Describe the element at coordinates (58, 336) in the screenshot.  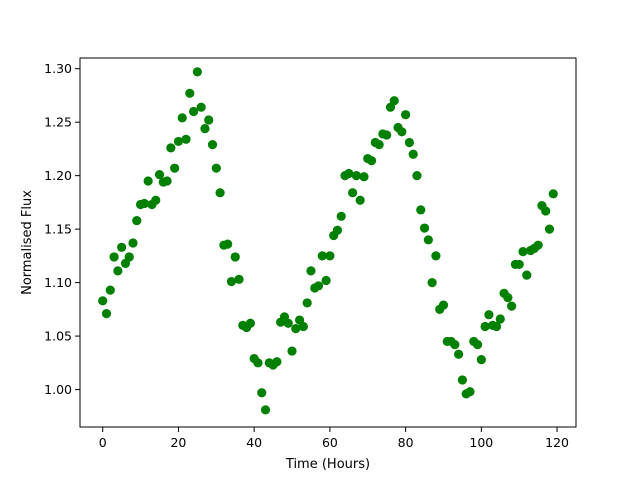
I see `y-tick-label: 1.05` at that location.